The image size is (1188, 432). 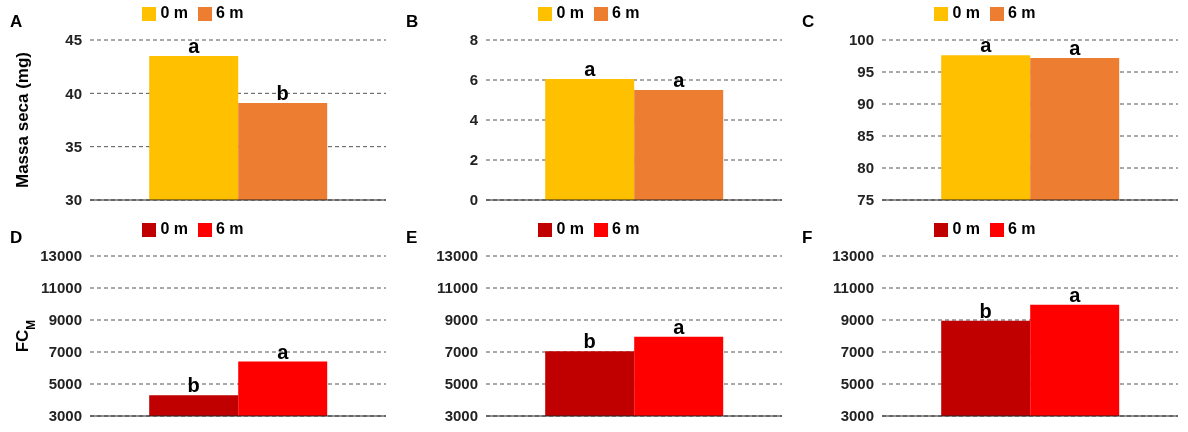 What do you see at coordinates (865, 200) in the screenshot?
I see `y-tick-label: 75` at bounding box center [865, 200].